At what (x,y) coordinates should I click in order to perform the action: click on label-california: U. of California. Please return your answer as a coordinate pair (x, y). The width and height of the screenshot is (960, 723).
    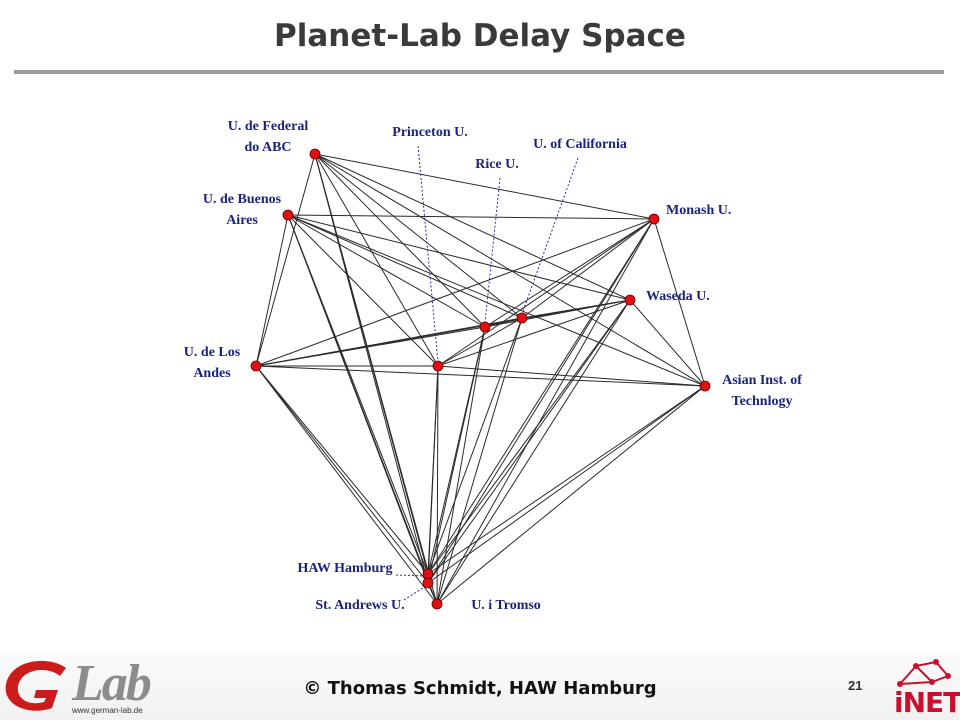
    Looking at the image, I should click on (580, 144).